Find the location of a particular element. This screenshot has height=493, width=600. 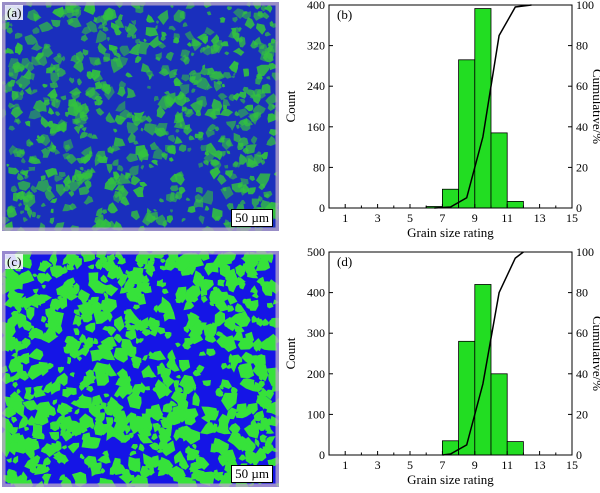

y2-tick-label: 0 is located at coordinates (579, 455).